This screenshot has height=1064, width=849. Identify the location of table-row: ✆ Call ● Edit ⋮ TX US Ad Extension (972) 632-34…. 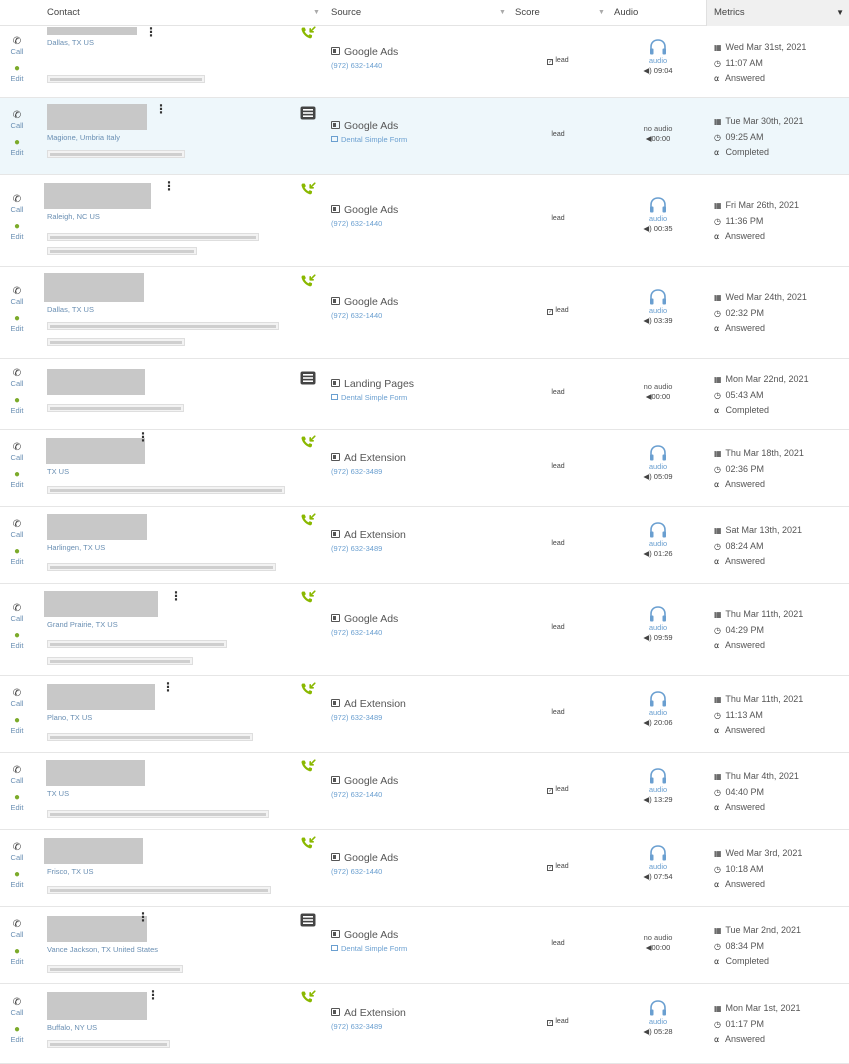
(424, 468).